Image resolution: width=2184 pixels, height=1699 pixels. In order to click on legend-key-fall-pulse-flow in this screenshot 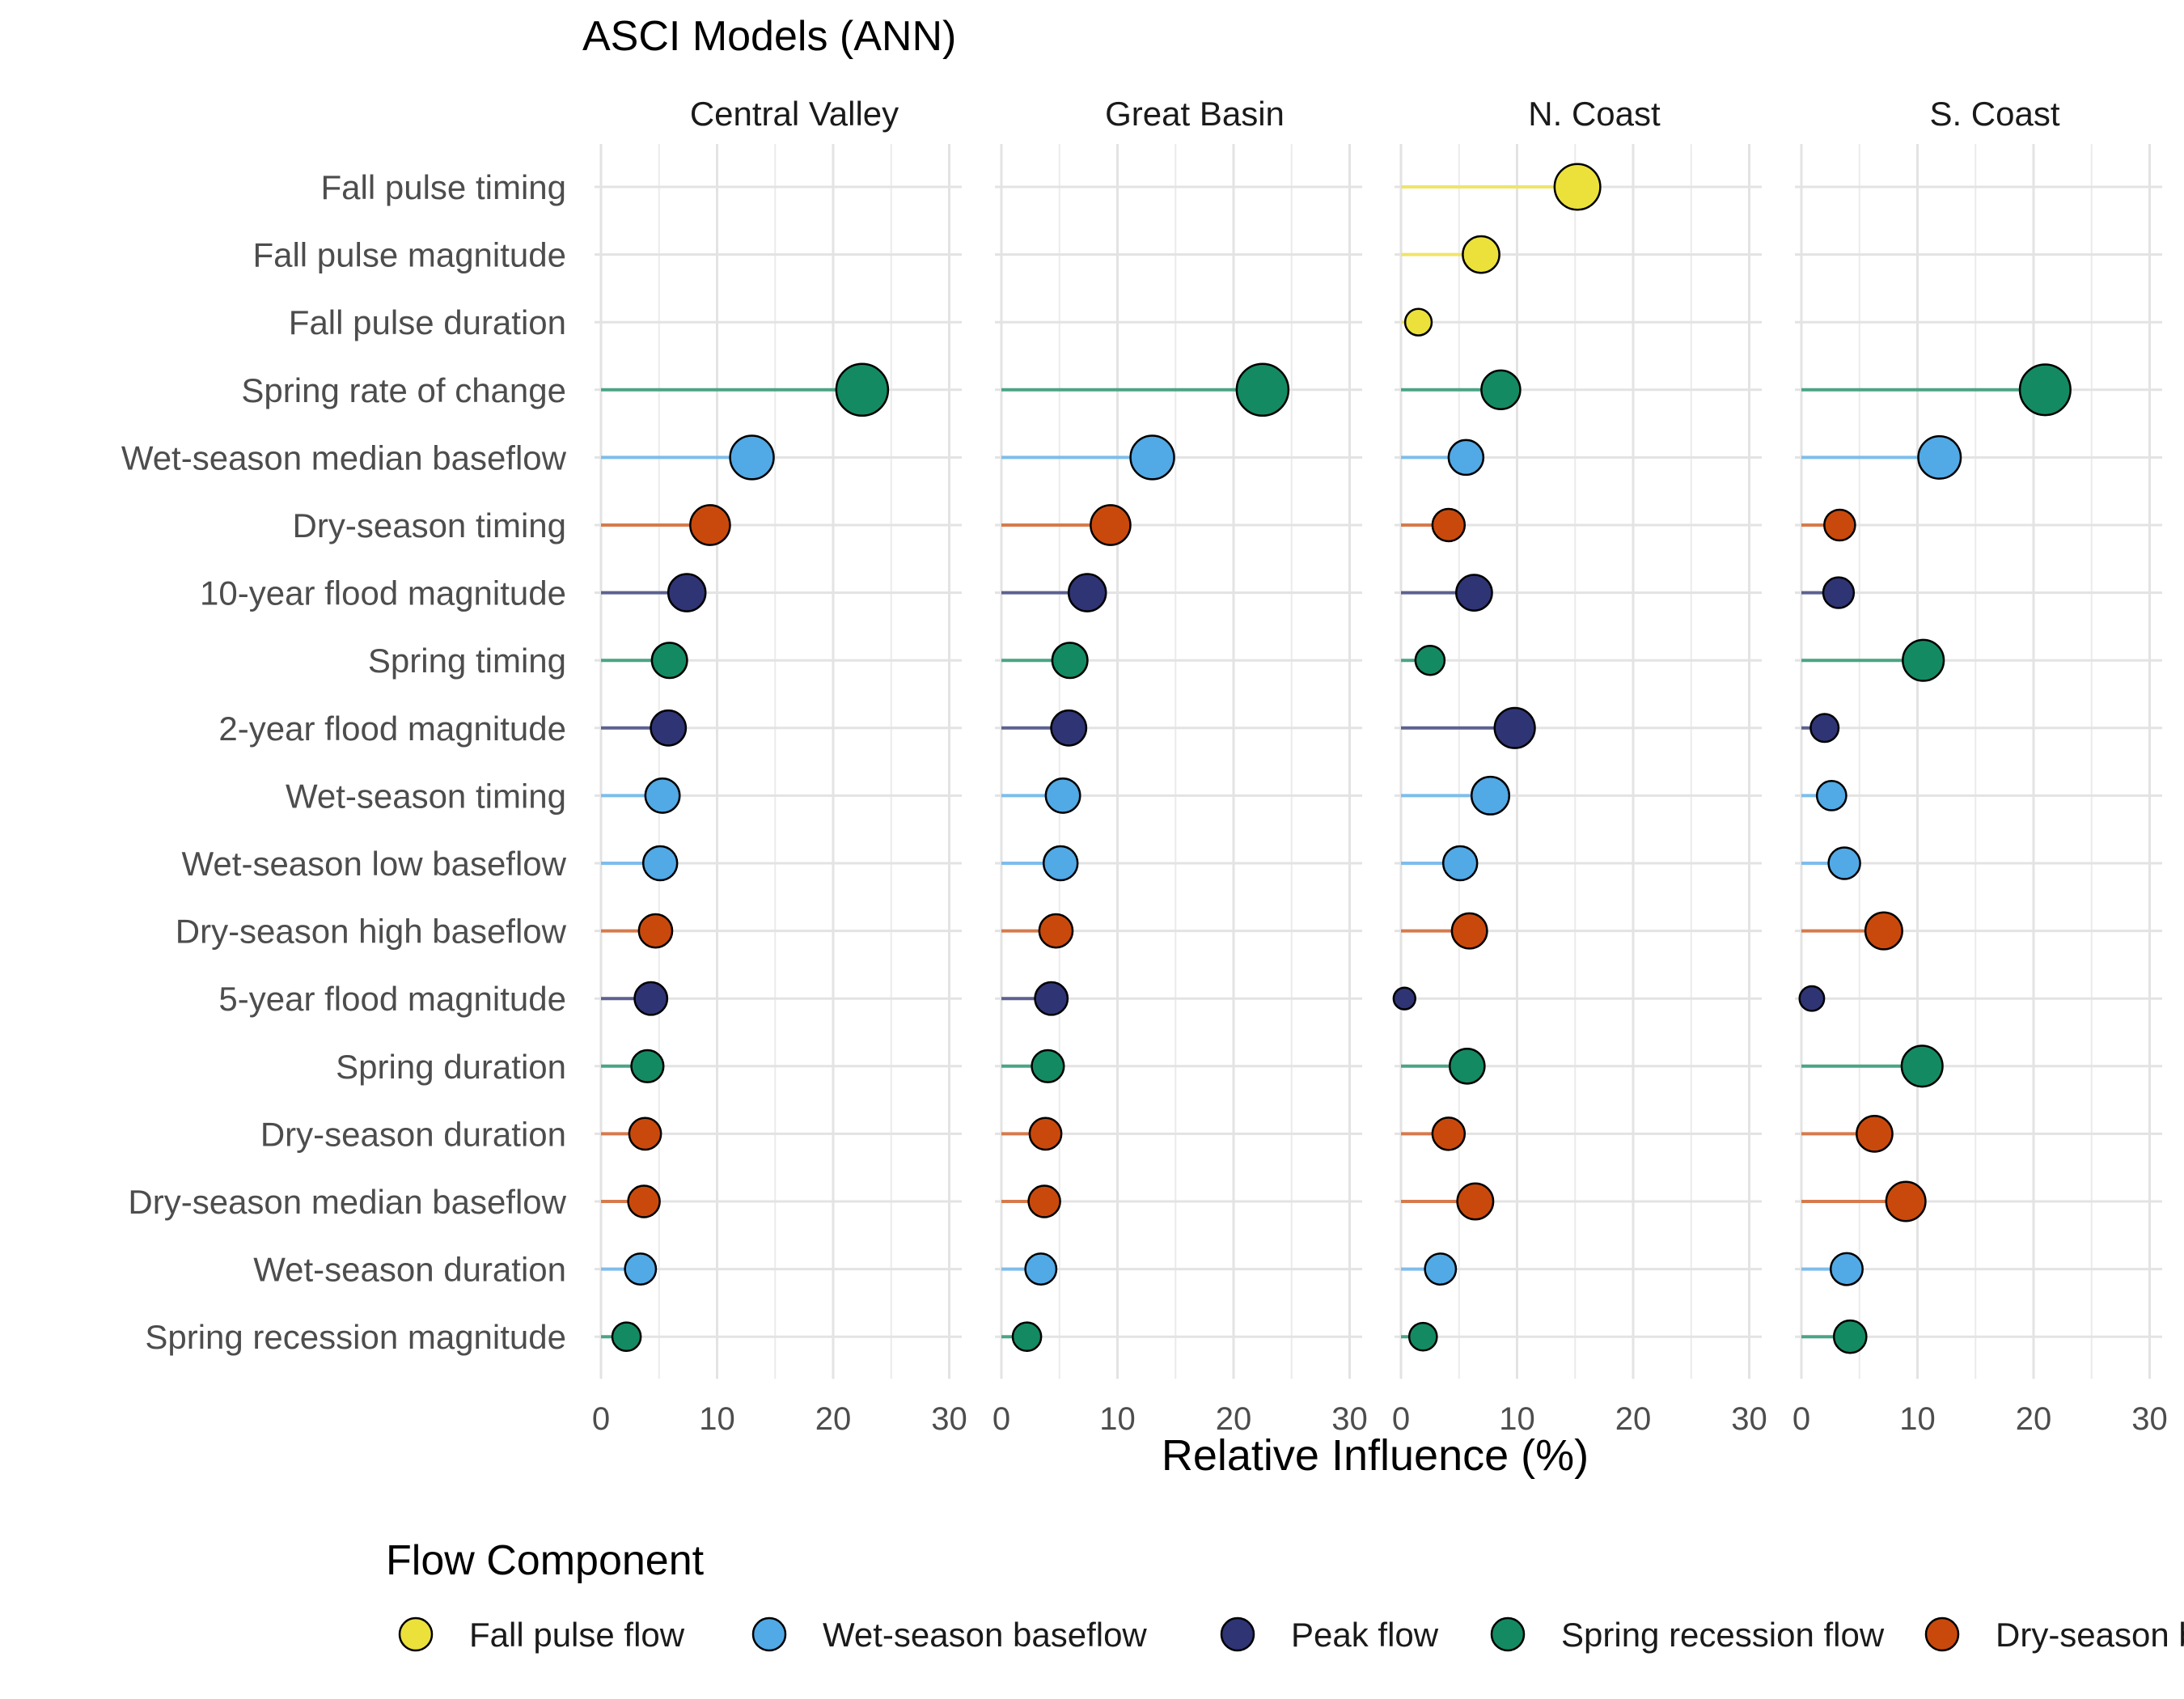, I will do `click(416, 1634)`.